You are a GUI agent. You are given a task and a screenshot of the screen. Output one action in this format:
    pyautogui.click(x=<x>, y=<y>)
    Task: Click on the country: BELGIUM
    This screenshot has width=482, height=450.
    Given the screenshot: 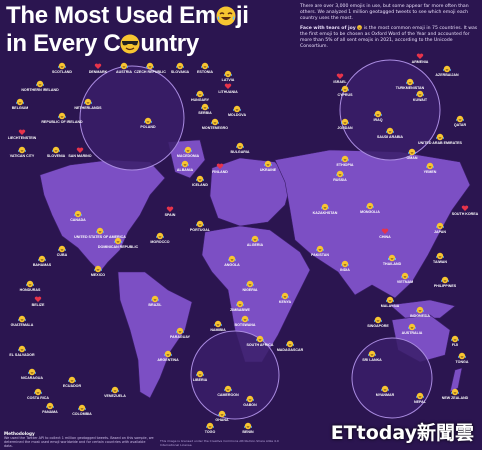 What is the action you would take?
    pyautogui.click(x=20, y=104)
    